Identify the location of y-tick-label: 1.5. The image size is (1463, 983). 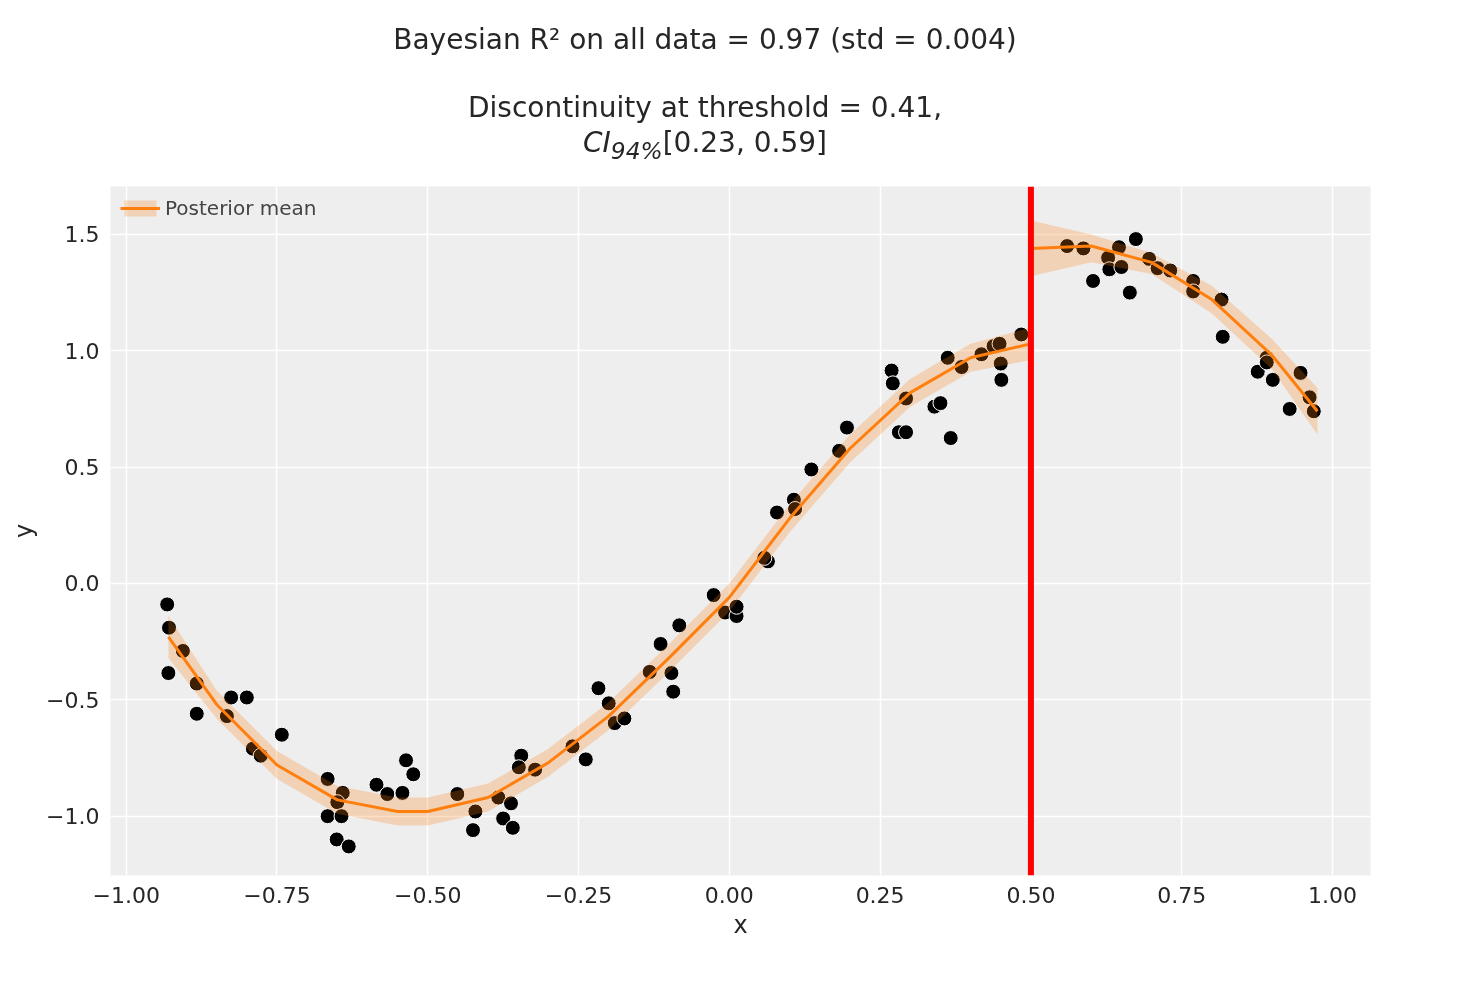
(82, 235).